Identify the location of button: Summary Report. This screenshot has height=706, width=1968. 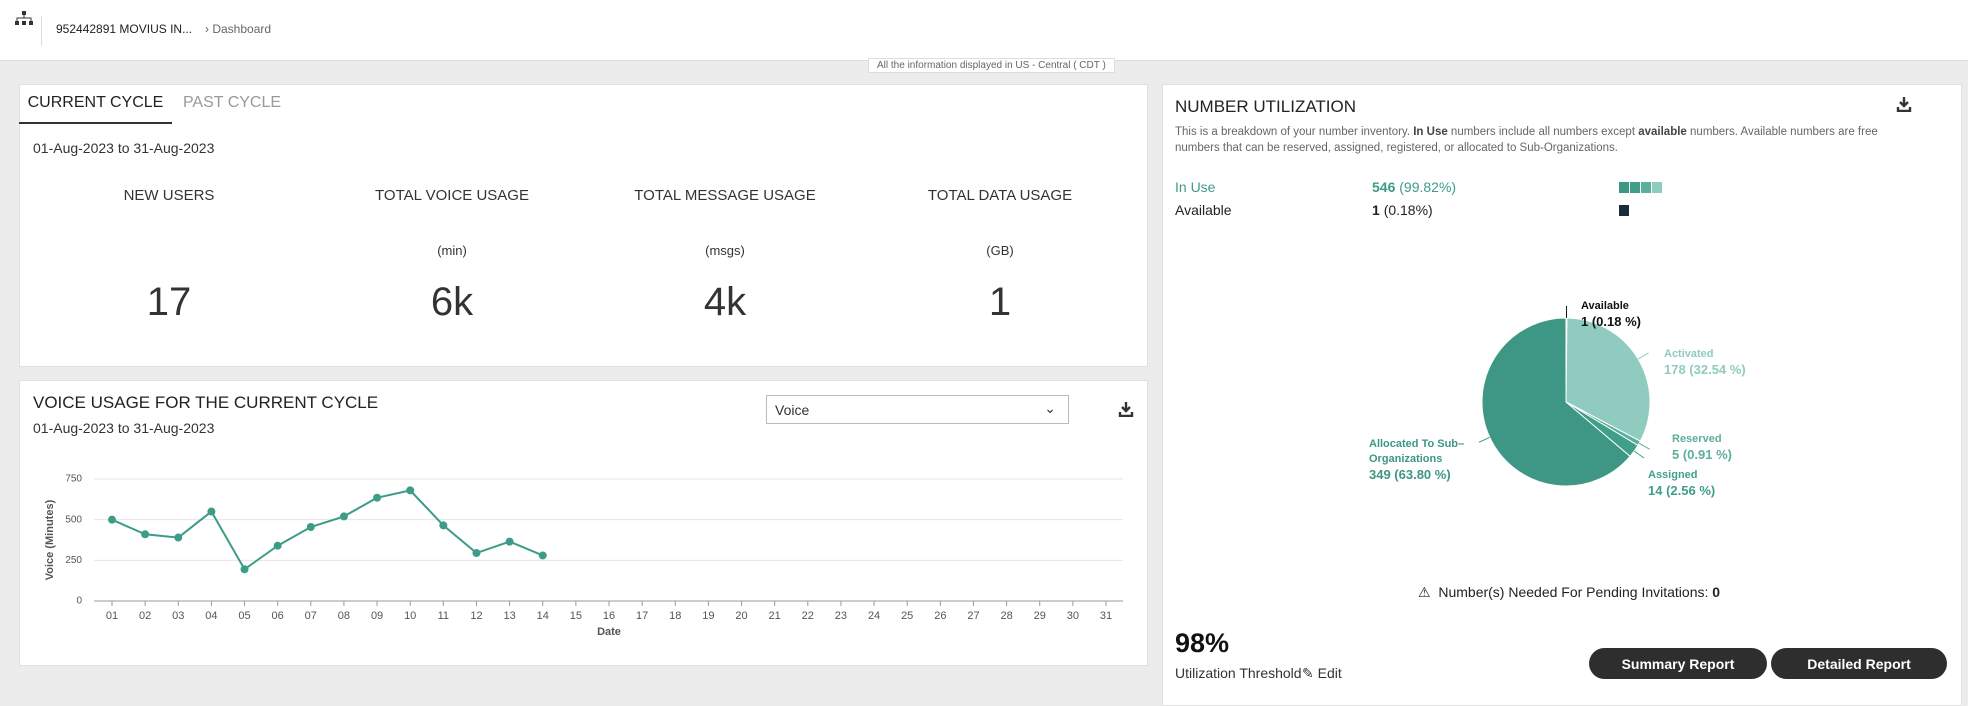
(1678, 663).